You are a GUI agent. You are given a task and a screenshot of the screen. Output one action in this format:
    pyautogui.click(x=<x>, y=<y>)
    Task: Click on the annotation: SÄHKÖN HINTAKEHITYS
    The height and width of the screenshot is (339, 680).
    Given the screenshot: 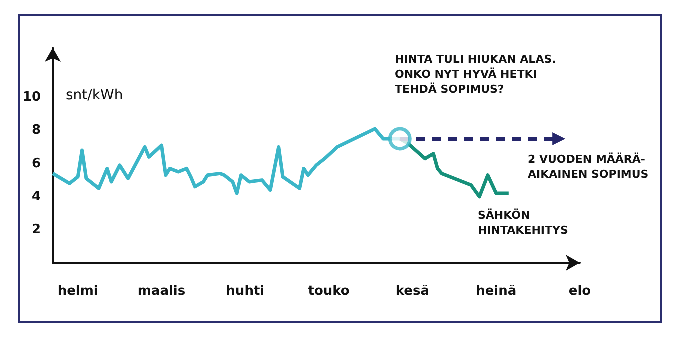 What is the action you would take?
    pyautogui.click(x=523, y=222)
    